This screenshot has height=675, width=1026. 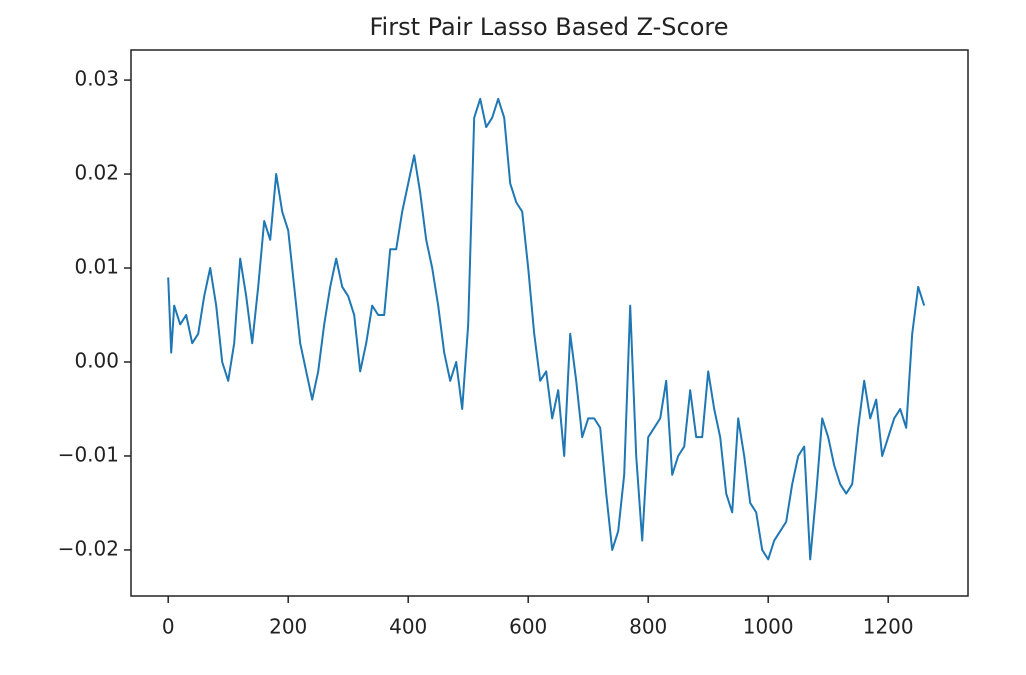 What do you see at coordinates (96, 361) in the screenshot?
I see `y-tick-label: 0.00` at bounding box center [96, 361].